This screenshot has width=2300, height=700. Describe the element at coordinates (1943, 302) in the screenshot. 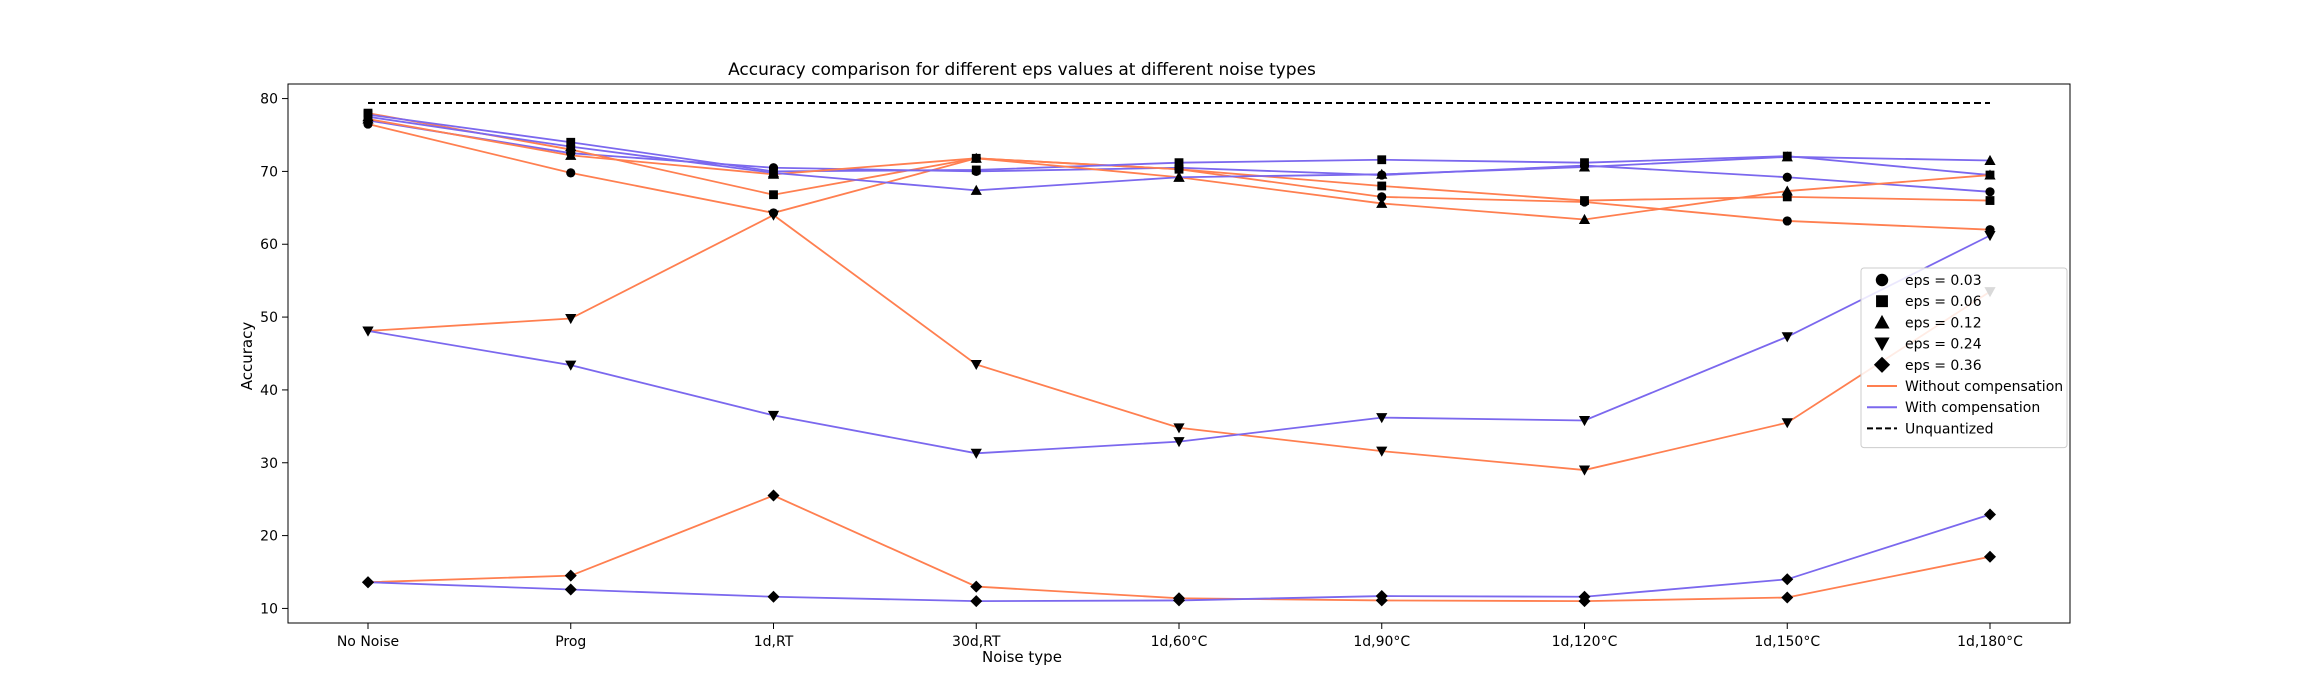

I see `legend-label: eps = 0.06` at that location.